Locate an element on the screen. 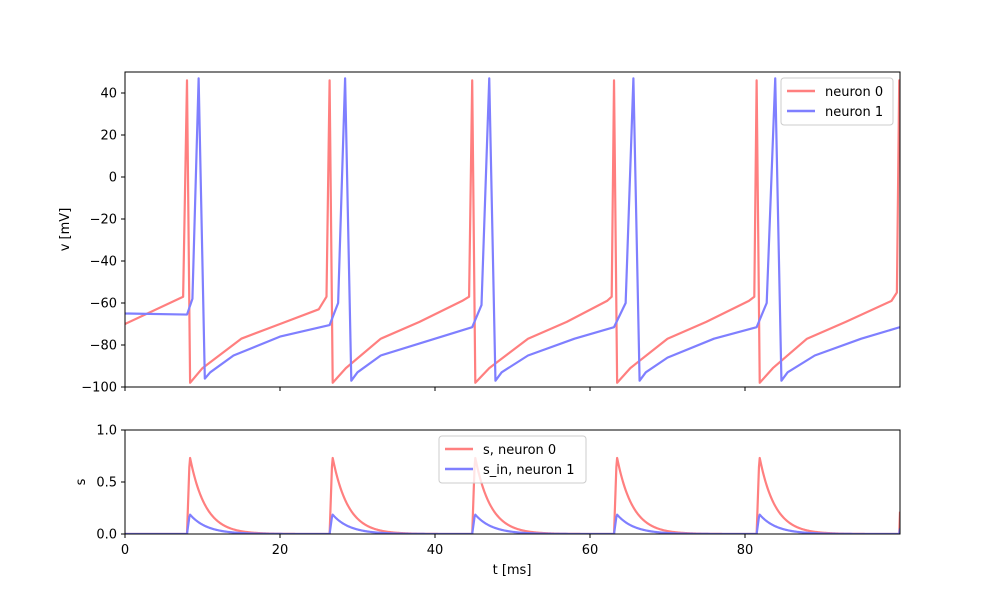 This screenshot has height=600, width=1000. synapse-x-tick-label: 80 is located at coordinates (745, 550).